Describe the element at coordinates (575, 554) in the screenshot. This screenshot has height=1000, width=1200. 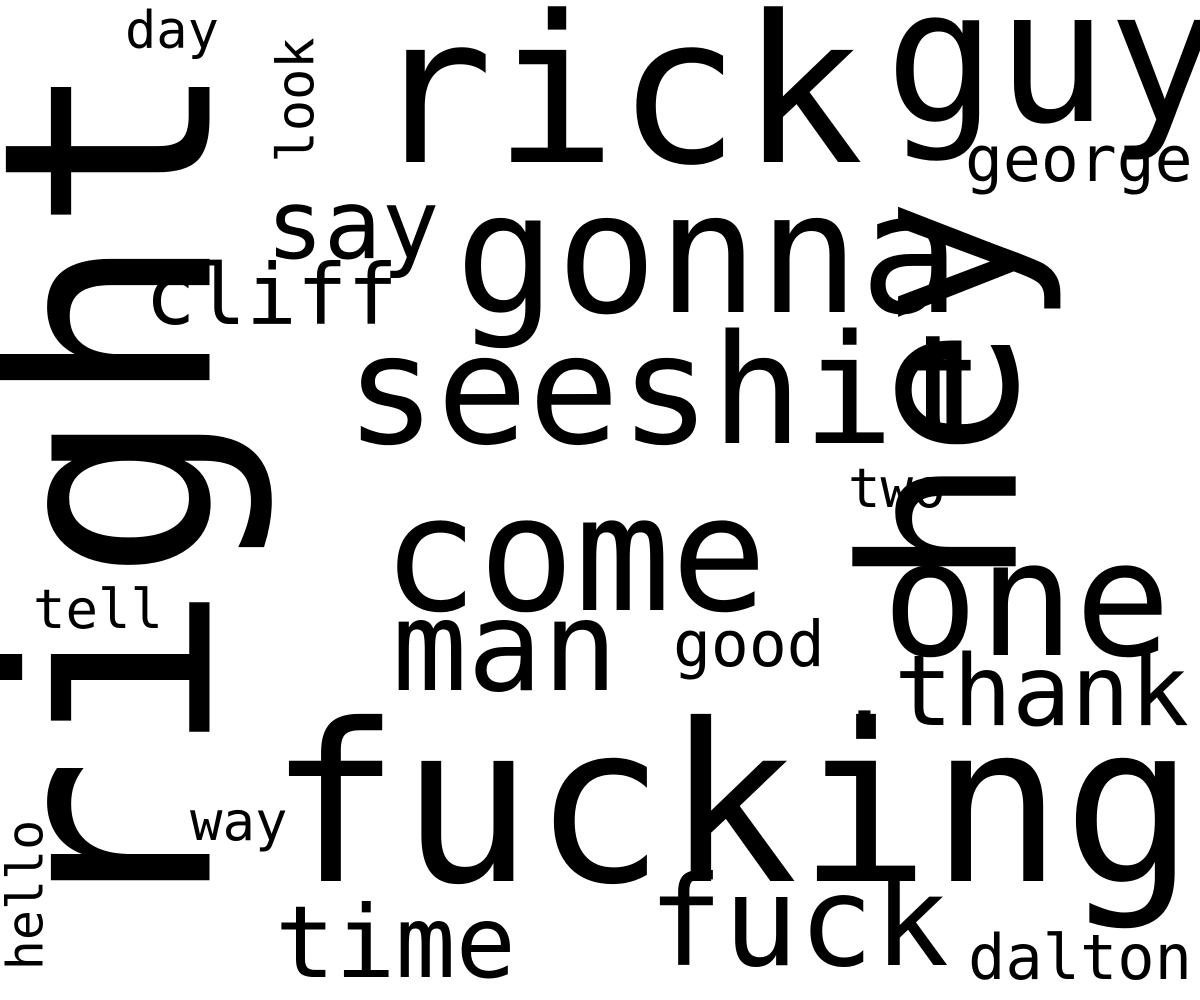
I see `word-come: come` at that location.